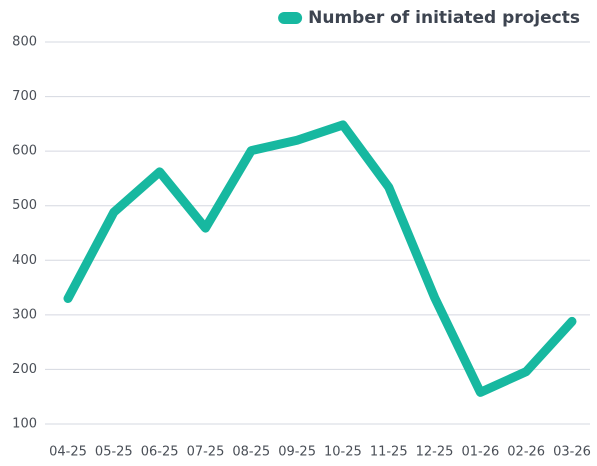 The image size is (597, 466). Describe the element at coordinates (160, 452) in the screenshot. I see `x-tick-label: 06-25` at that location.